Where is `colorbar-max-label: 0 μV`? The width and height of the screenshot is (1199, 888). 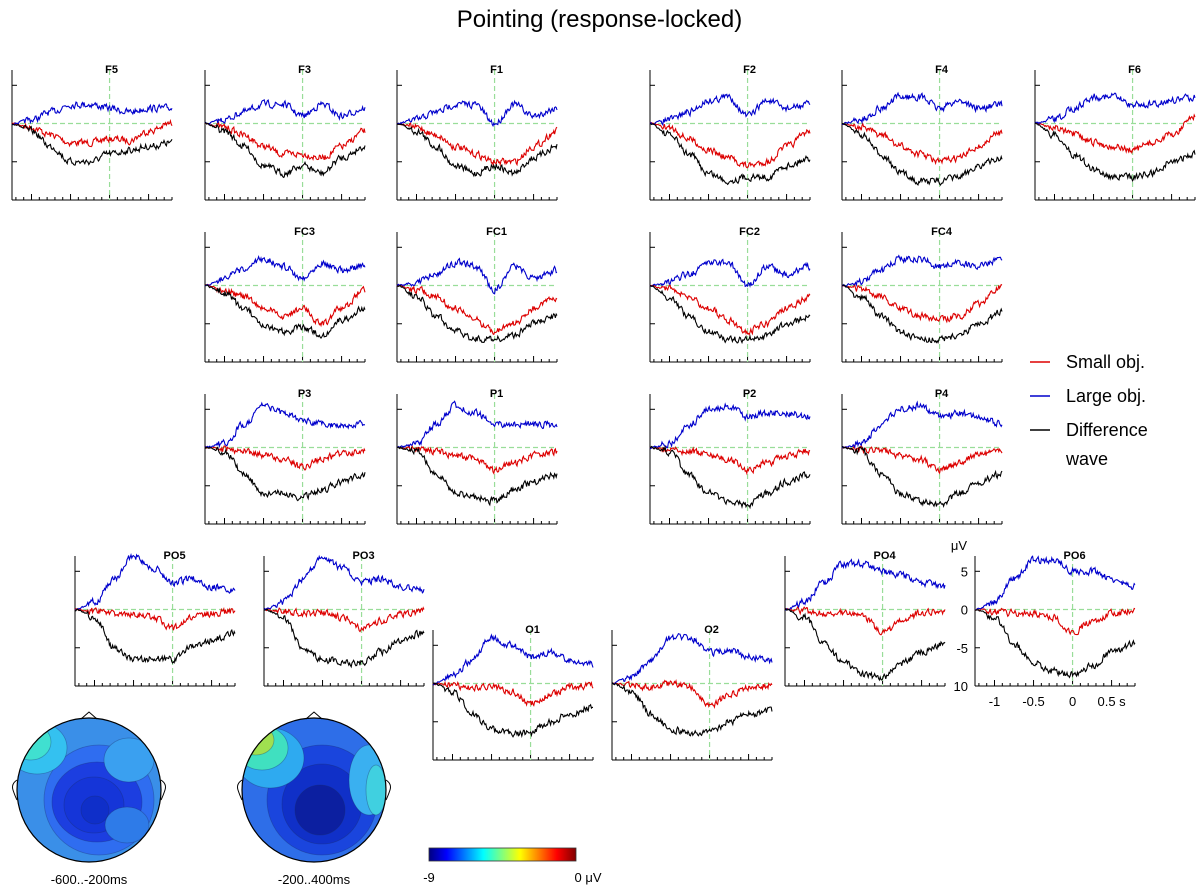 colorbar-max-label: 0 μV is located at coordinates (587, 877).